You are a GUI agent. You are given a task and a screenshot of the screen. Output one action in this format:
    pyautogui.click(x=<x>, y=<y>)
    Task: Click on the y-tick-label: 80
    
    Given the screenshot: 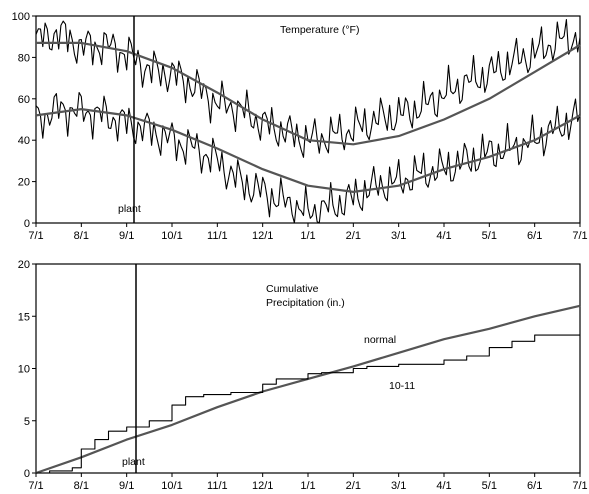 What is the action you would take?
    pyautogui.click(x=24, y=58)
    